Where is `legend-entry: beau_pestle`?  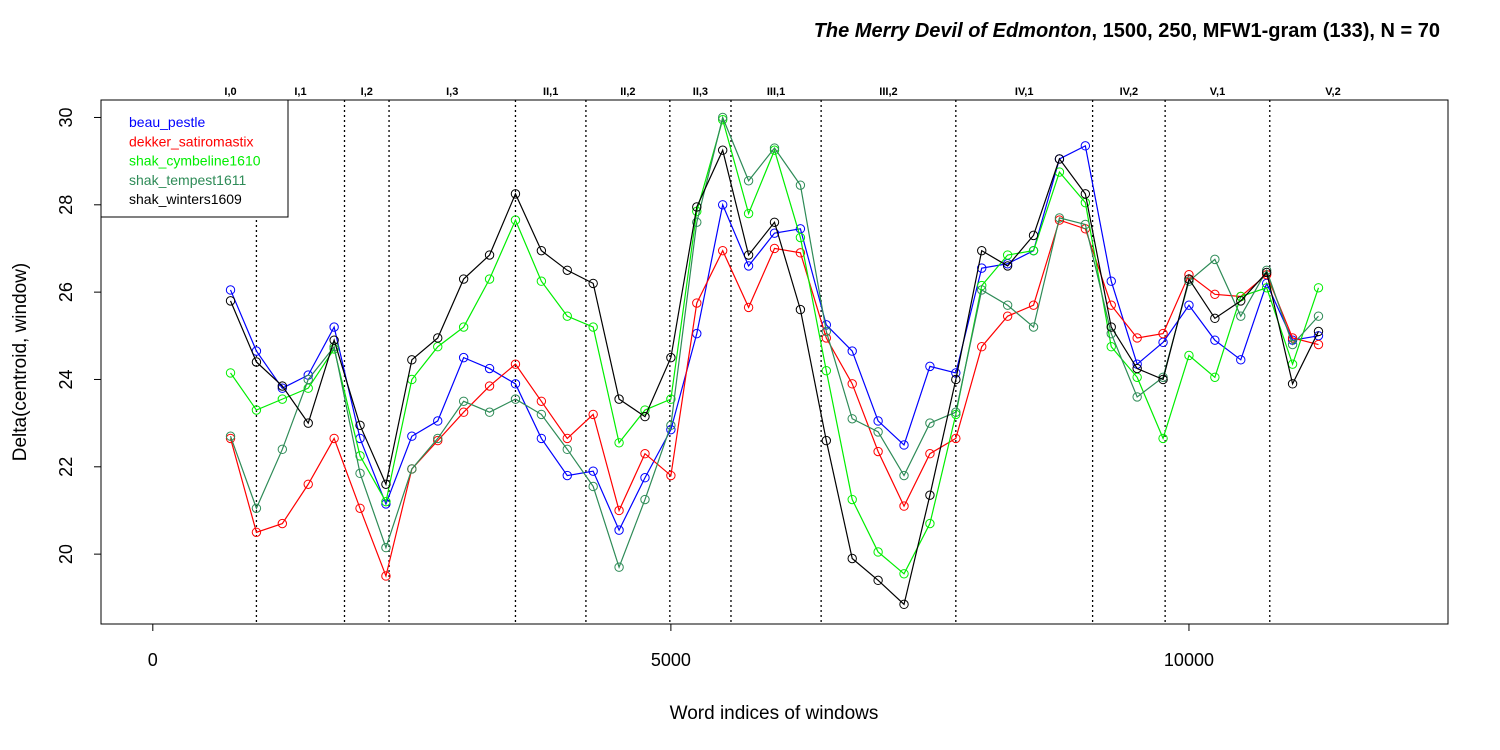 legend-entry: beau_pestle is located at coordinates (167, 122).